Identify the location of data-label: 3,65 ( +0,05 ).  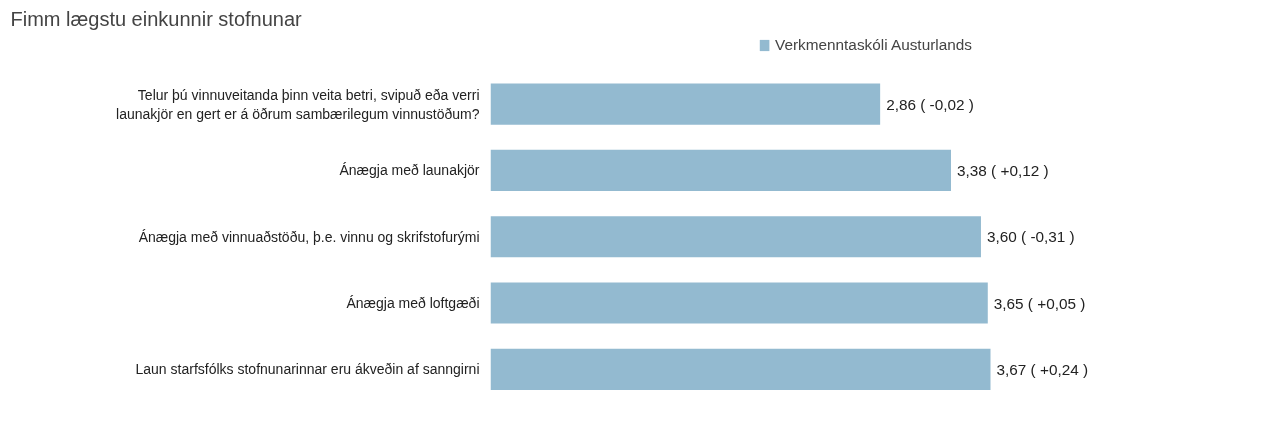
(1039, 303).